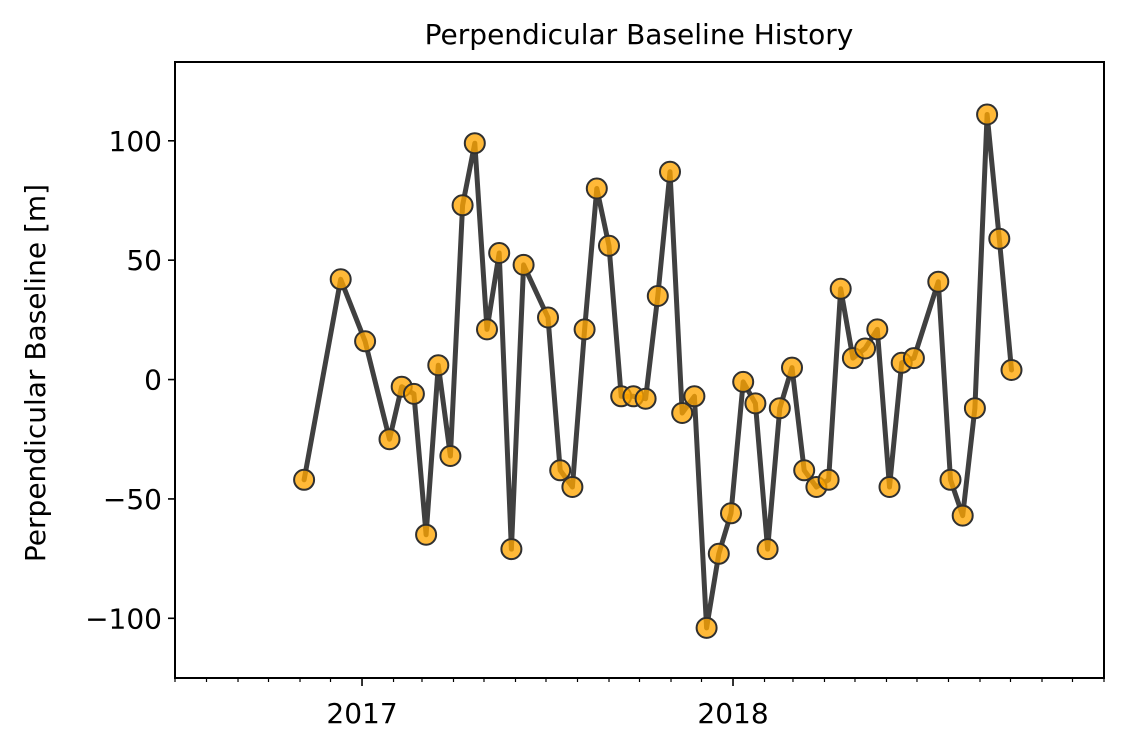  What do you see at coordinates (123, 618) in the screenshot?
I see `y-tick-label: −100` at bounding box center [123, 618].